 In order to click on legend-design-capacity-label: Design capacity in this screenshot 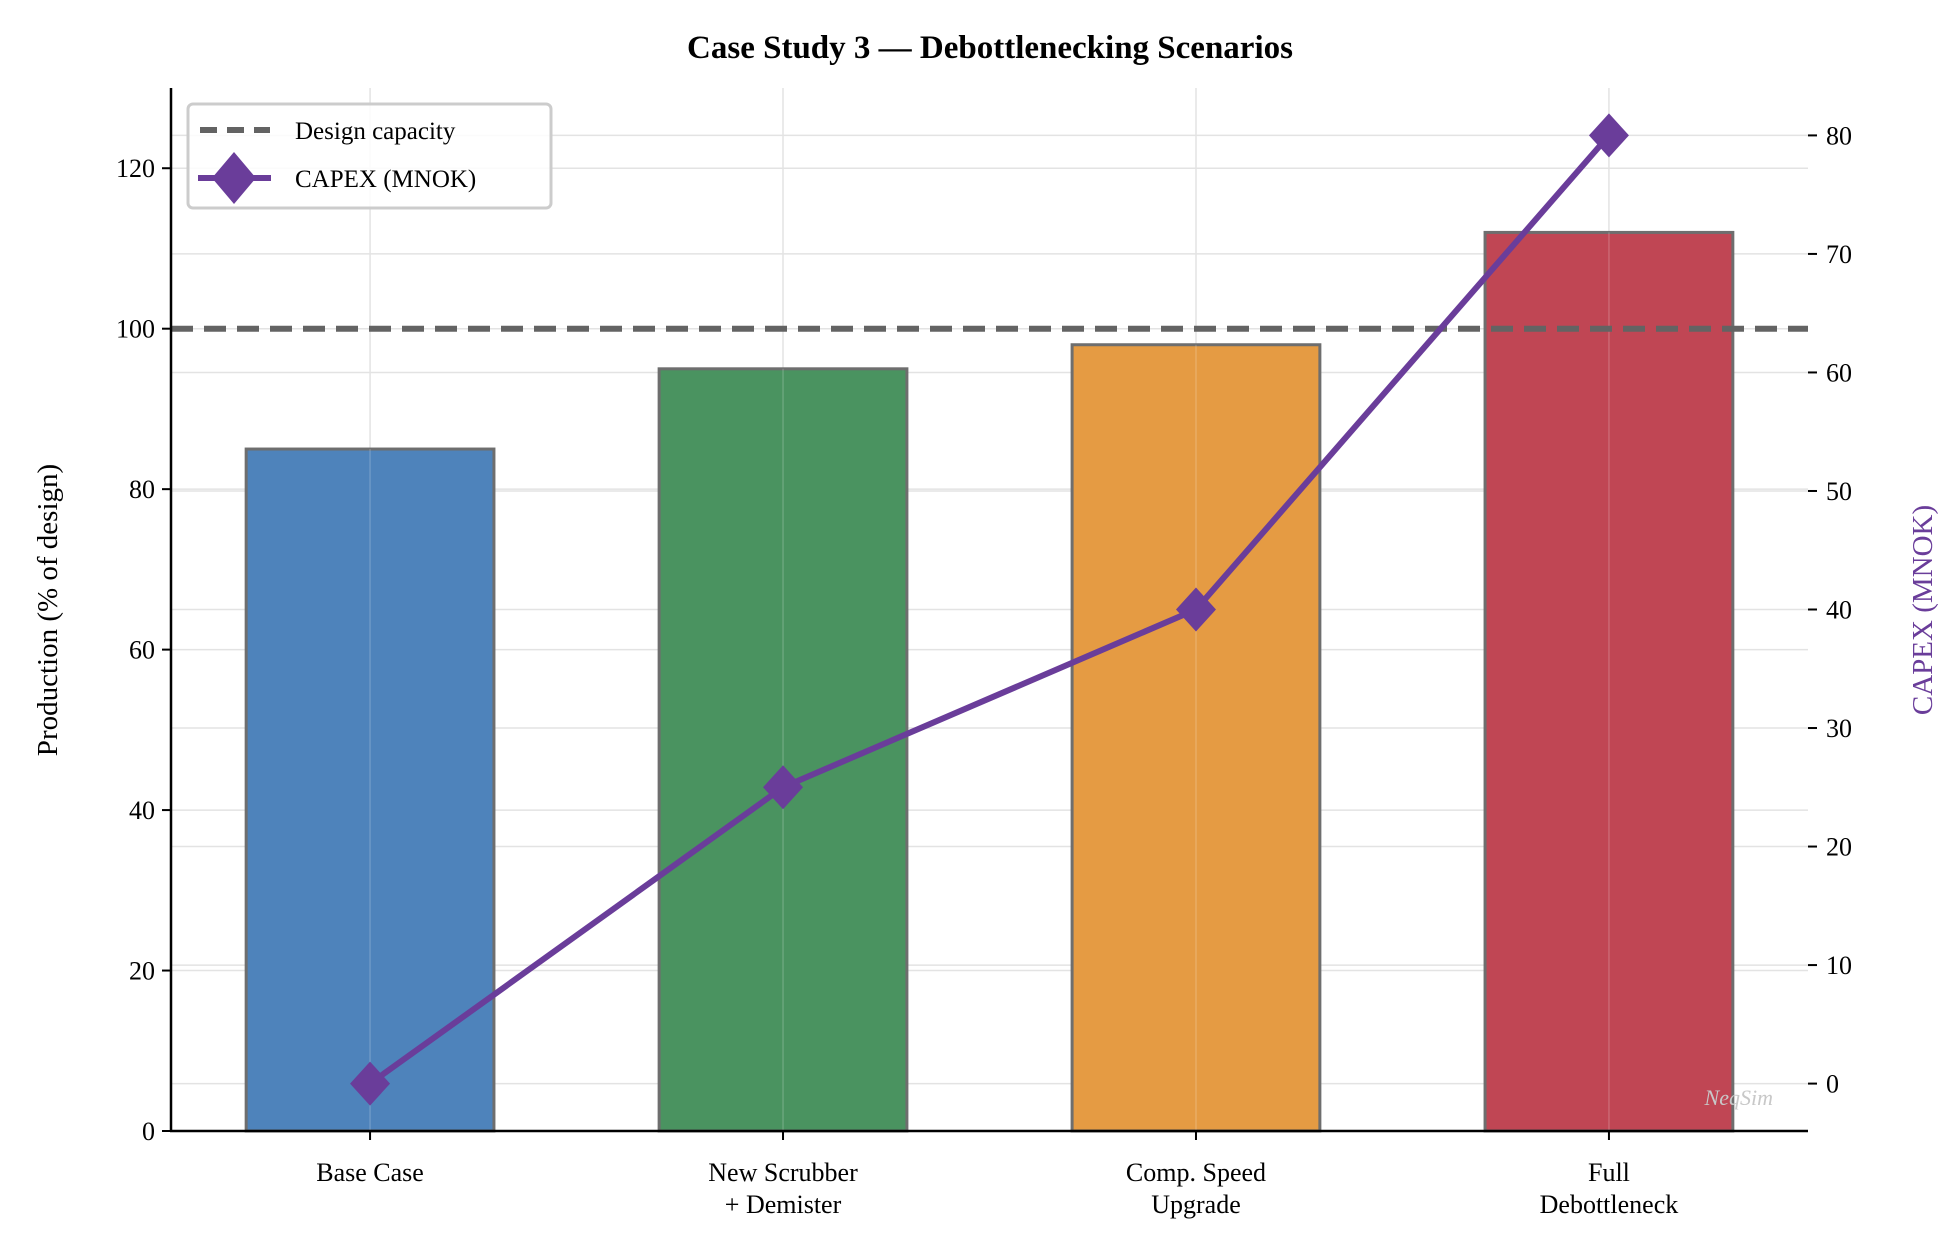, I will do `click(375, 131)`.